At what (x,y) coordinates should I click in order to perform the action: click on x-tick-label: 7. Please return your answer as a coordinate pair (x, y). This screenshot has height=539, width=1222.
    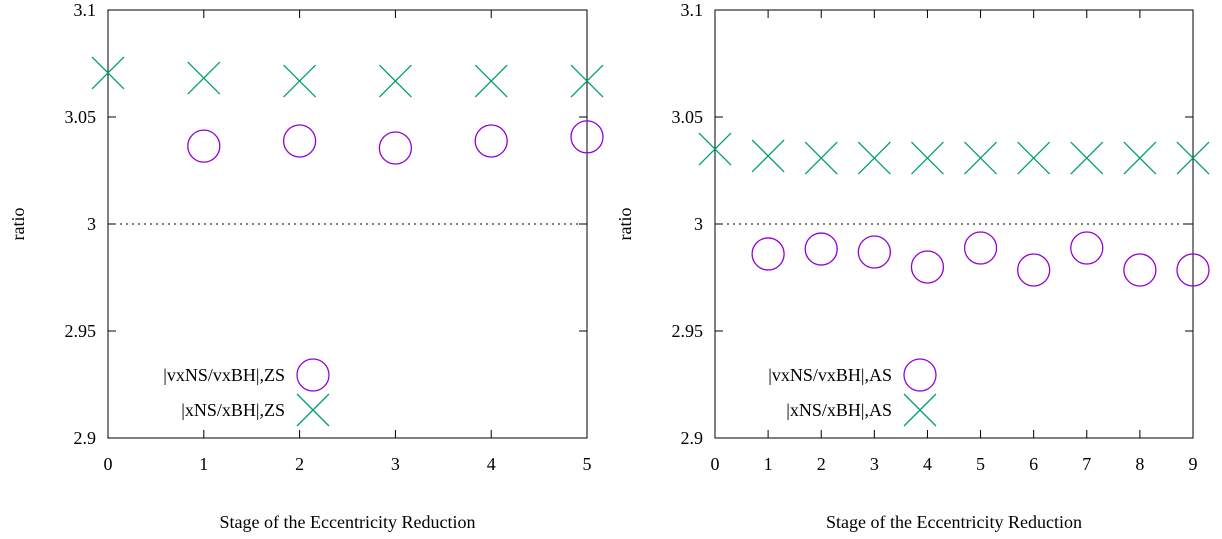
    Looking at the image, I should click on (1086, 464).